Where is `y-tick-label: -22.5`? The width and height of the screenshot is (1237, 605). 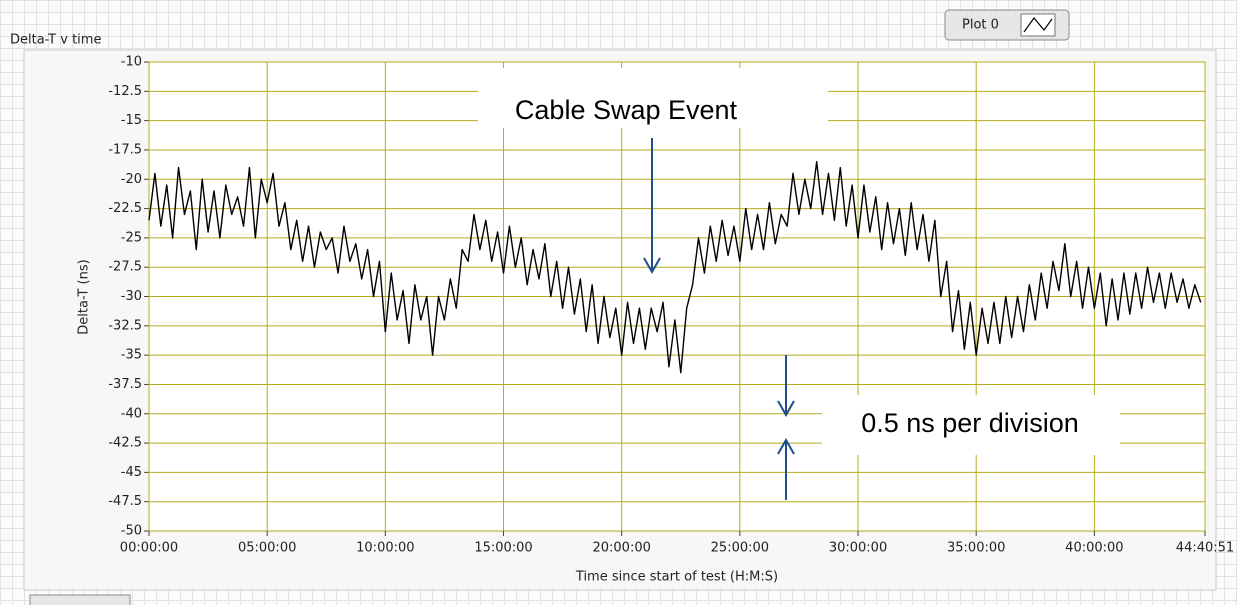 y-tick-label: -22.5 is located at coordinates (125, 208).